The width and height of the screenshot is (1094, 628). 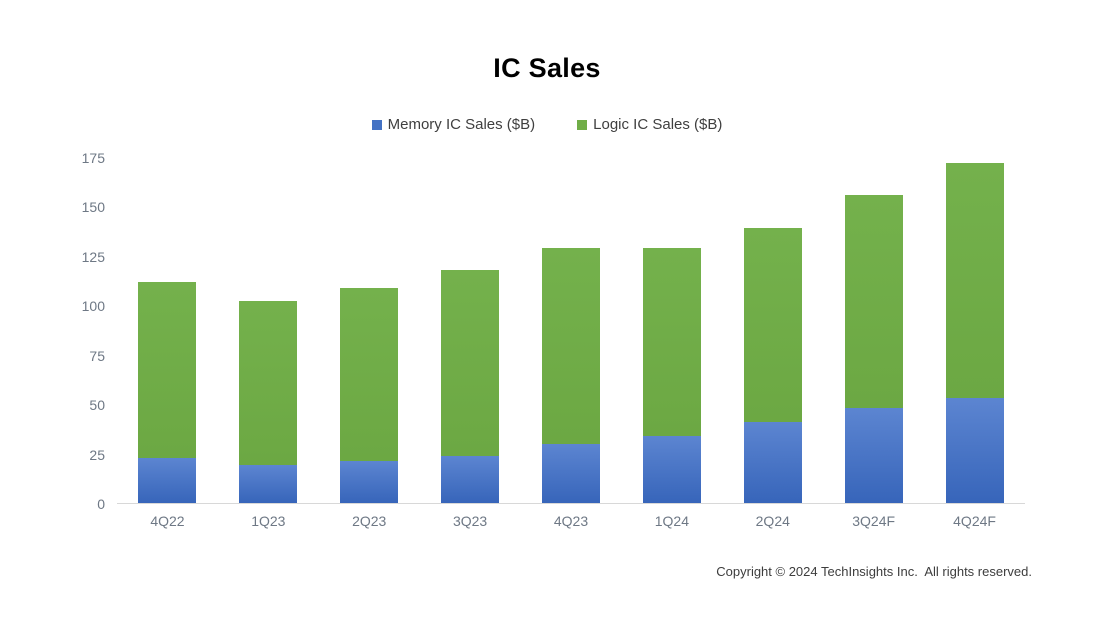 I want to click on logic-series-swatch-icon, so click(x=582, y=124).